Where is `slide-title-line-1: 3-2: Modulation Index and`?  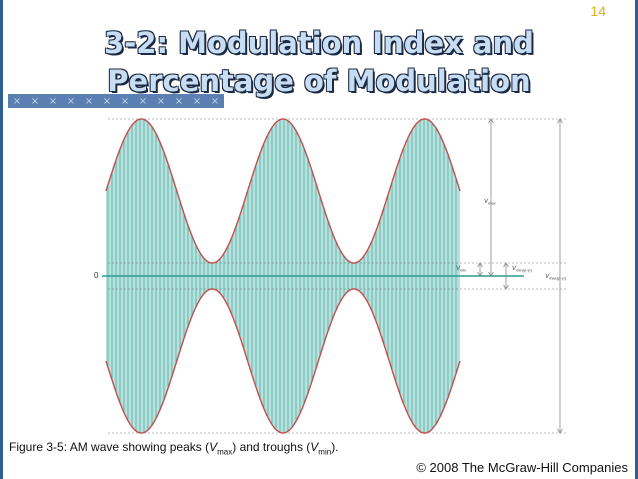 slide-title-line-1: 3-2: Modulation Index and is located at coordinates (319, 43).